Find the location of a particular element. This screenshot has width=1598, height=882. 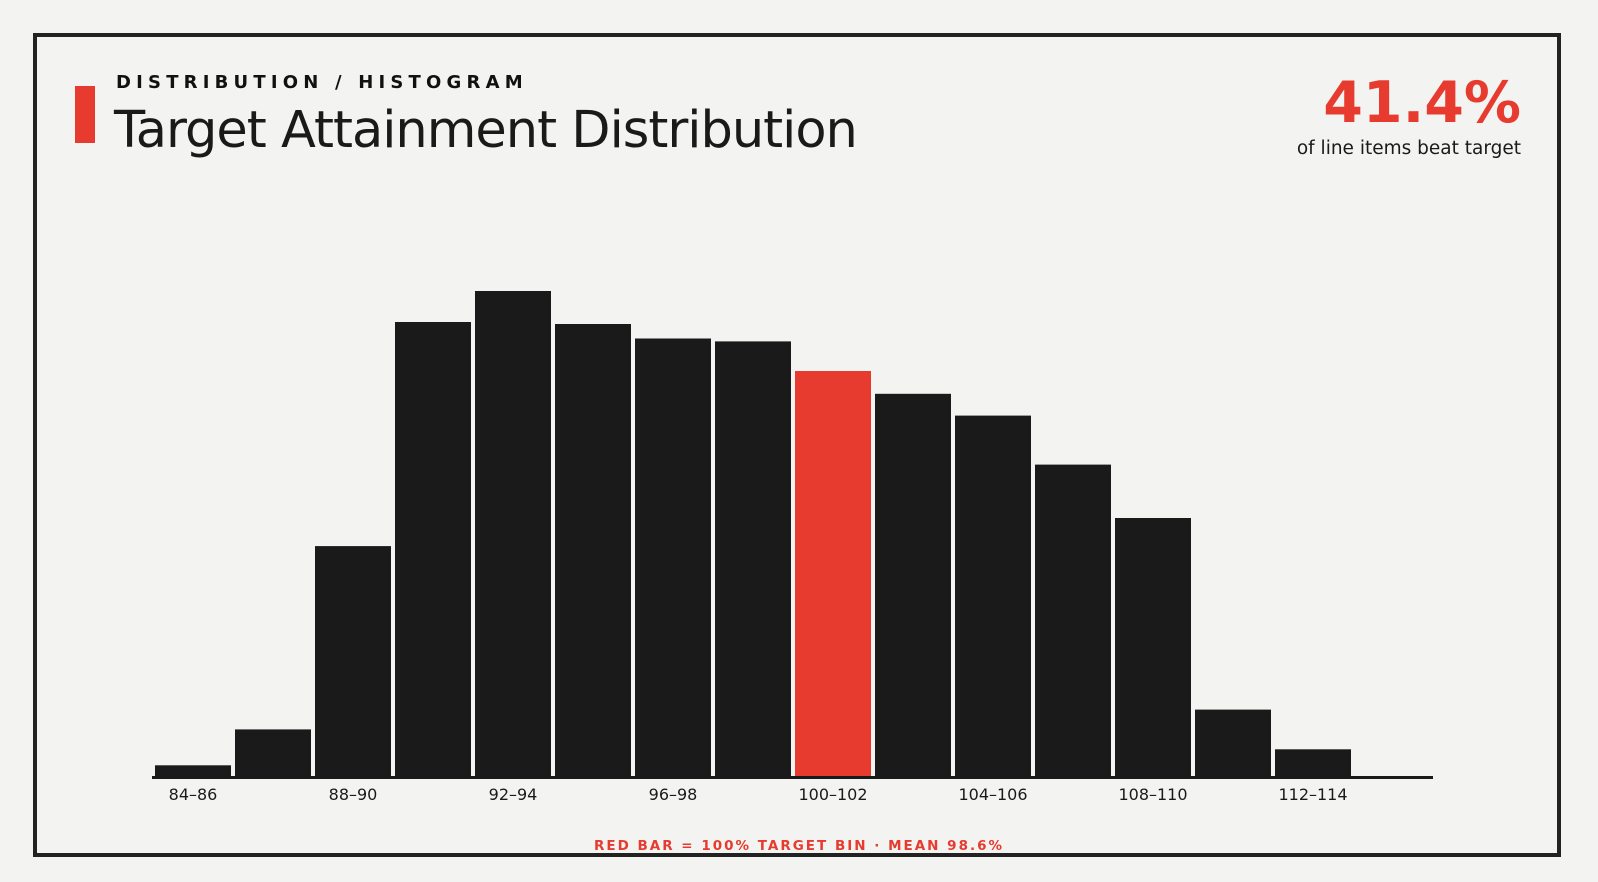

bar-100–102 is located at coordinates (833, 573).